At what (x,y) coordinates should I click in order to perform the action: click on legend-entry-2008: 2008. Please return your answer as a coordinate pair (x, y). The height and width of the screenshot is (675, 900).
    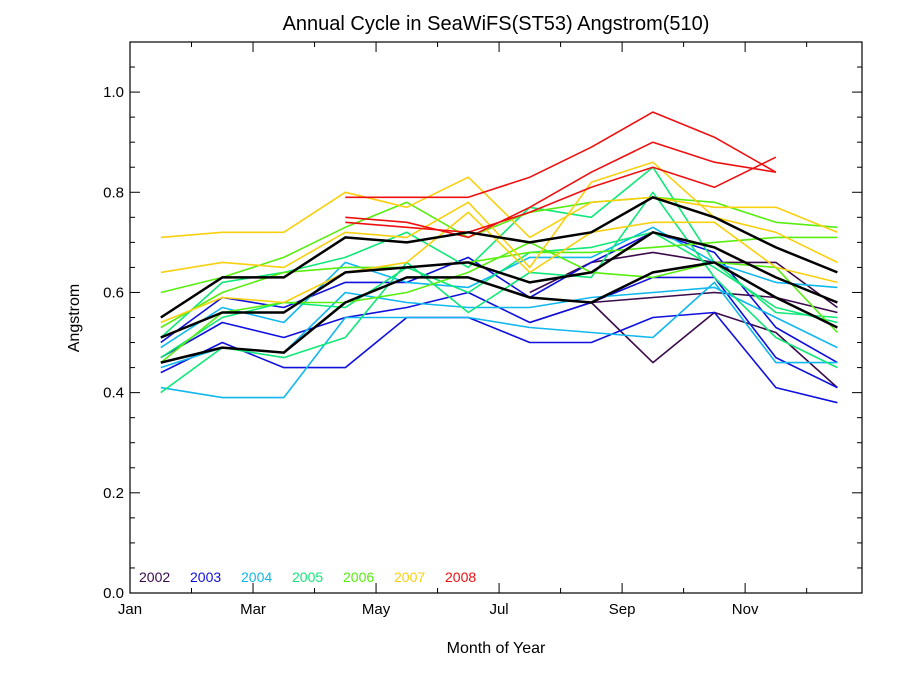
    Looking at the image, I should click on (460, 577).